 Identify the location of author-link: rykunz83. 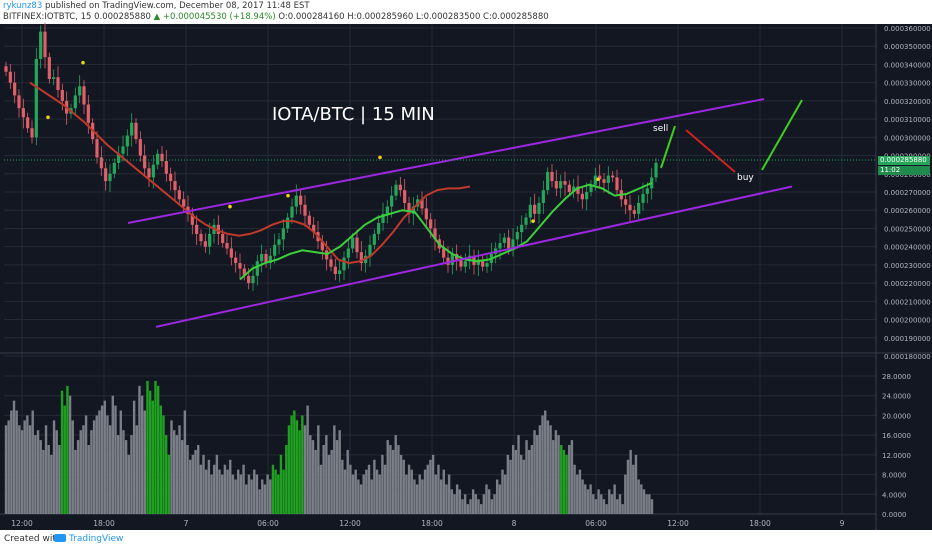
(23, 6).